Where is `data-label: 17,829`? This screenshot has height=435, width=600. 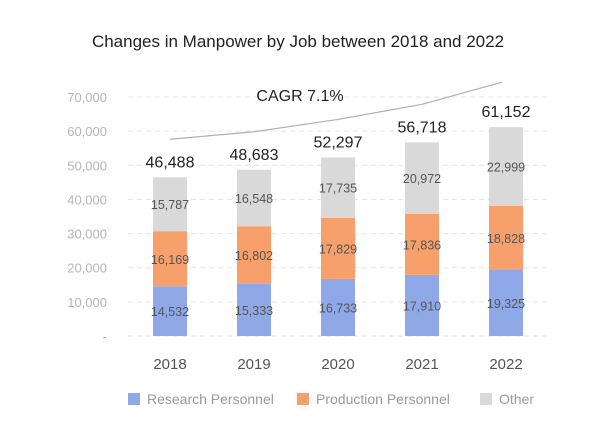
data-label: 17,829 is located at coordinates (338, 249).